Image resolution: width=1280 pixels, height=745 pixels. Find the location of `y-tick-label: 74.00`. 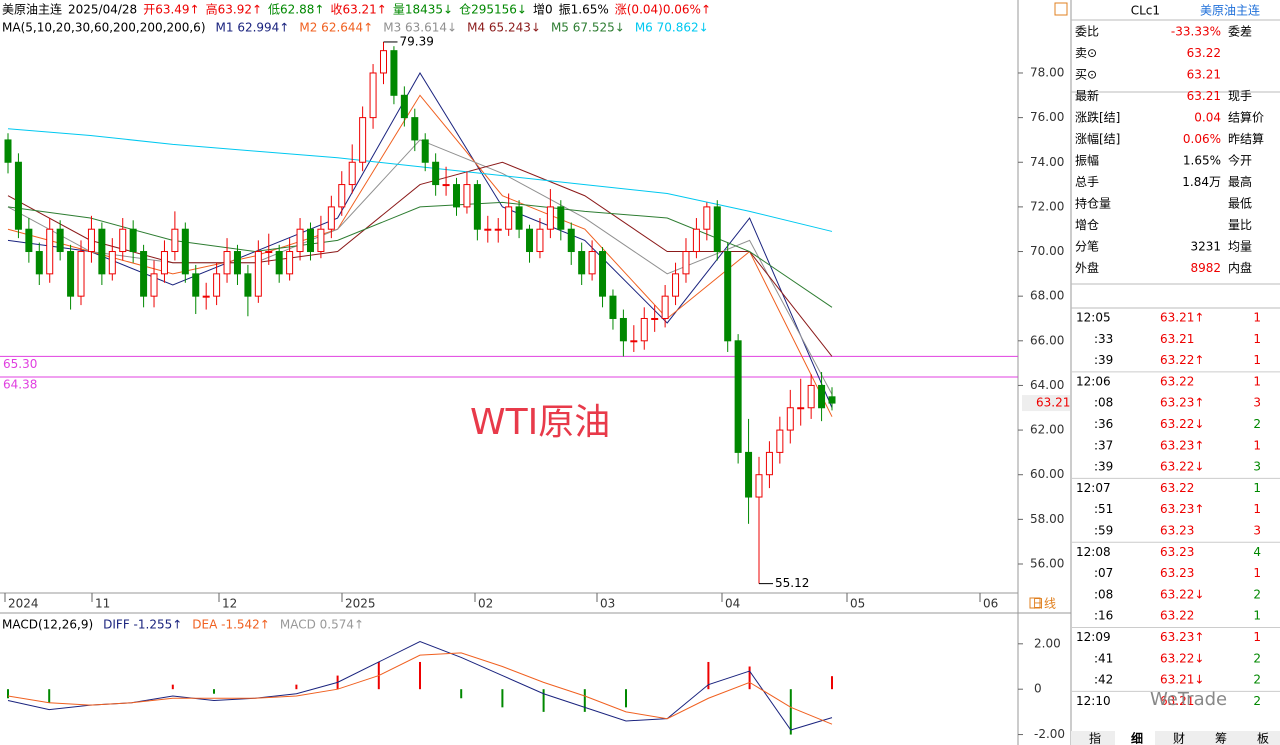

y-tick-label: 74.00 is located at coordinates (1047, 162).